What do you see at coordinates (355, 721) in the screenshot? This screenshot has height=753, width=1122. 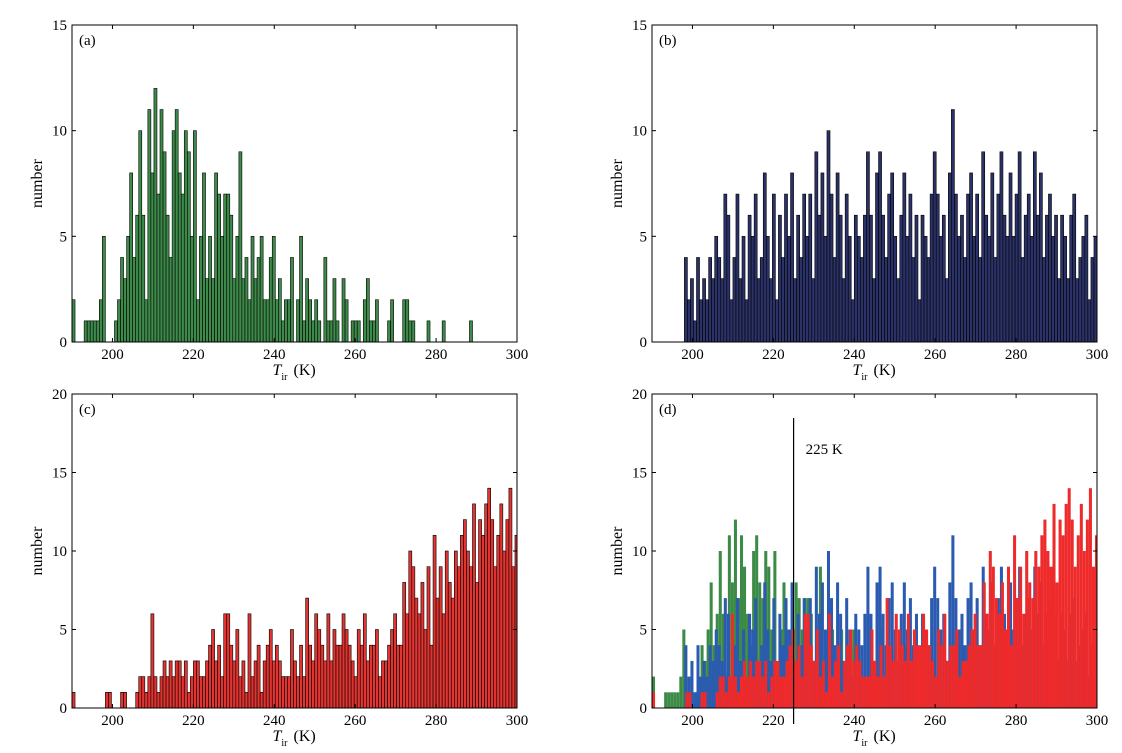 I see `x-tick-label-c-260: 260` at bounding box center [355, 721].